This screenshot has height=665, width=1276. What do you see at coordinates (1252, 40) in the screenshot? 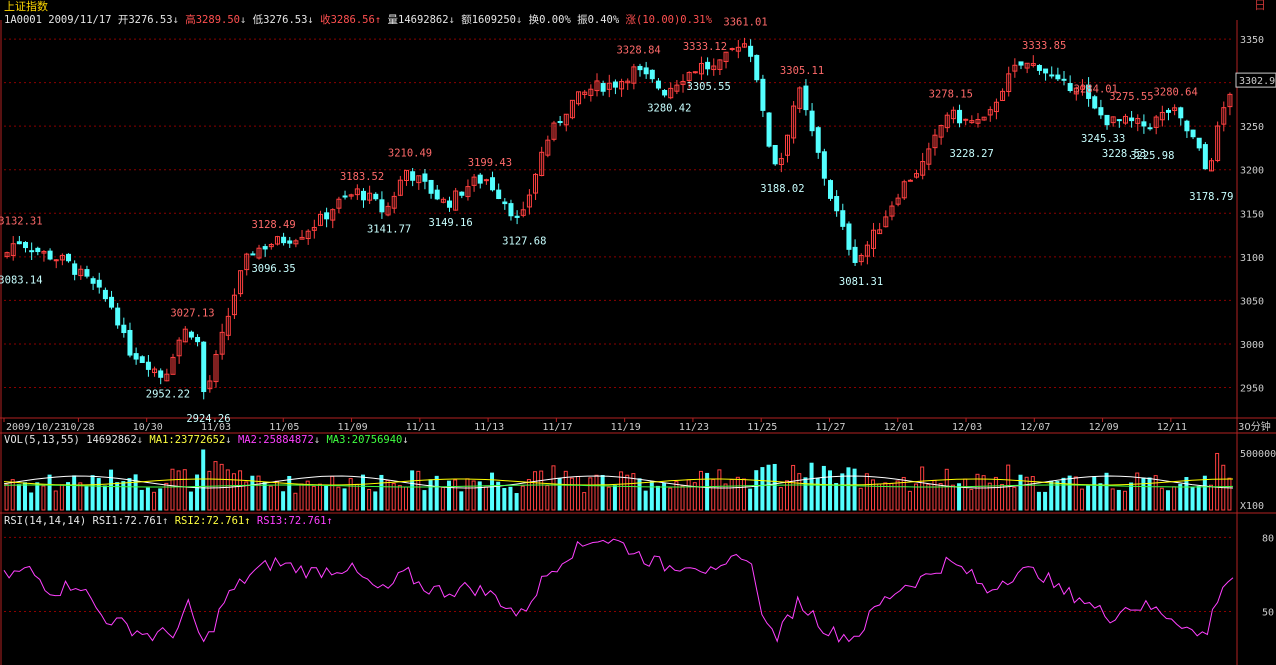
I see `price-tick-label: 3350` at bounding box center [1252, 40].